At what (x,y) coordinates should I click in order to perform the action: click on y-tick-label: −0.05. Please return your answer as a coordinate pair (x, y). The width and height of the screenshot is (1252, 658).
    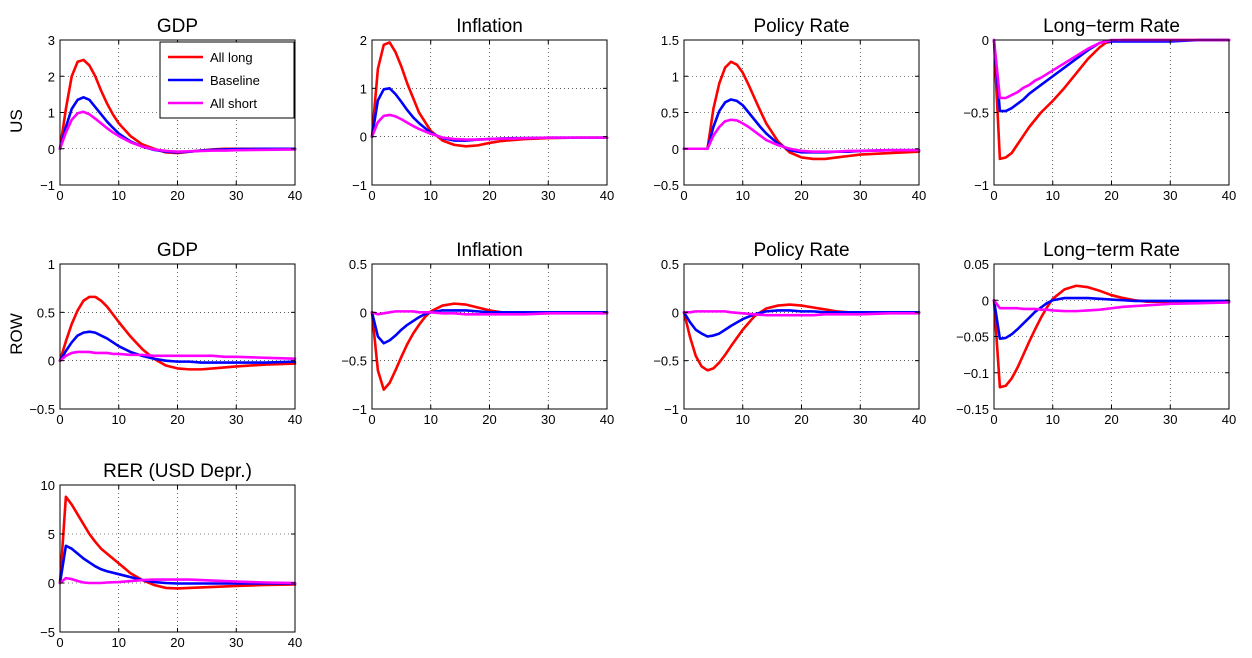
    Looking at the image, I should click on (972, 337).